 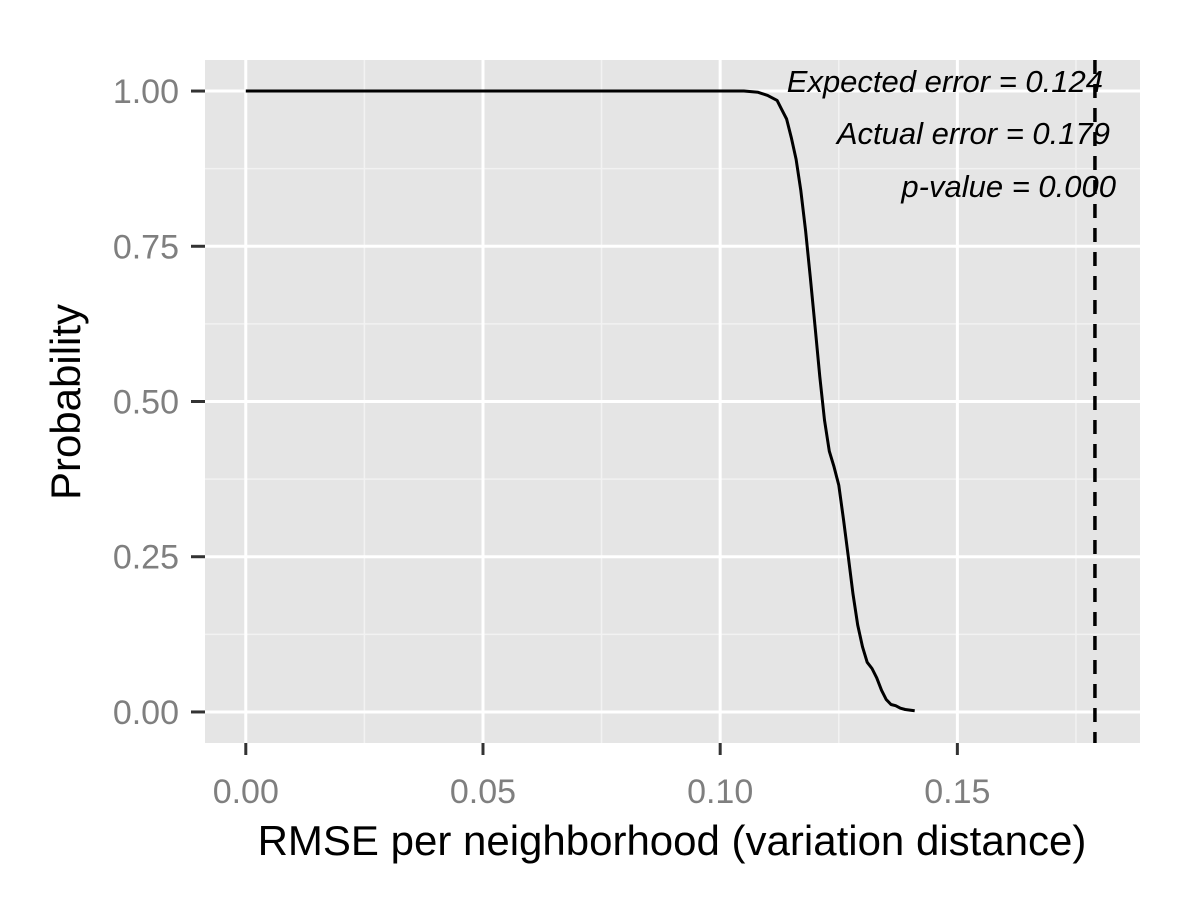 What do you see at coordinates (972, 133) in the screenshot?
I see `actual-error-annotation: Actual error = 0.179` at bounding box center [972, 133].